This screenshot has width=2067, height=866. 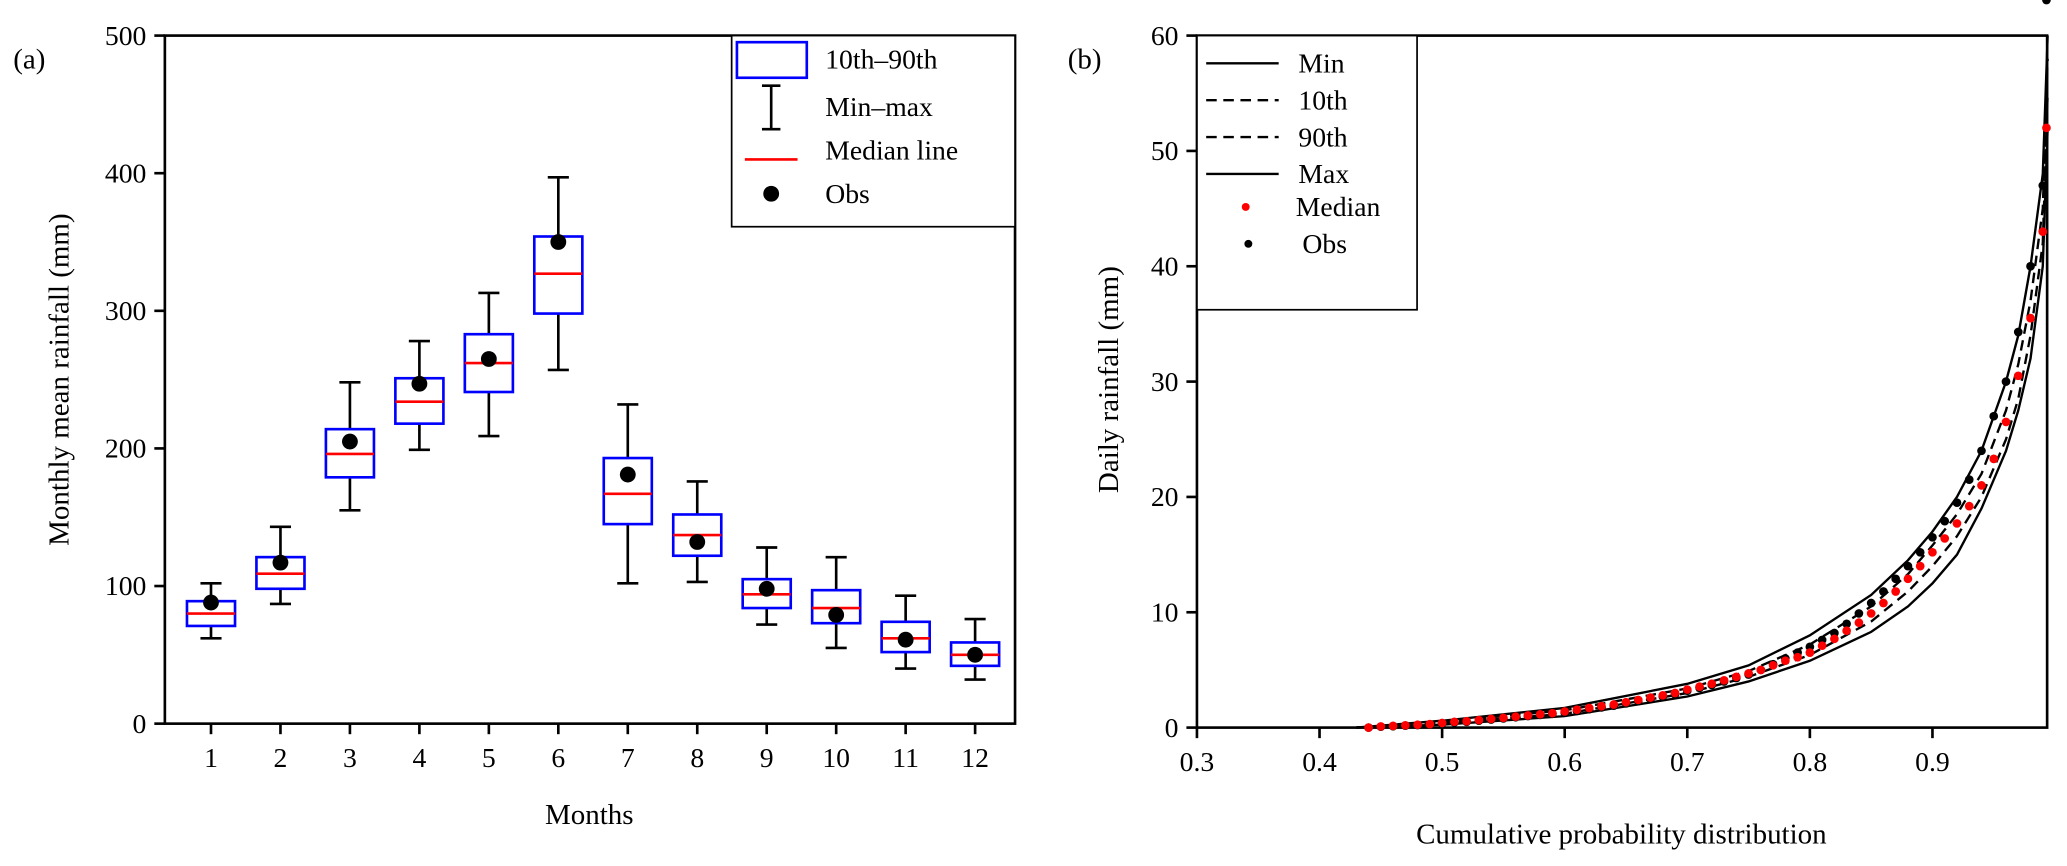 I want to click on legend-box-swatch, so click(x=772, y=60).